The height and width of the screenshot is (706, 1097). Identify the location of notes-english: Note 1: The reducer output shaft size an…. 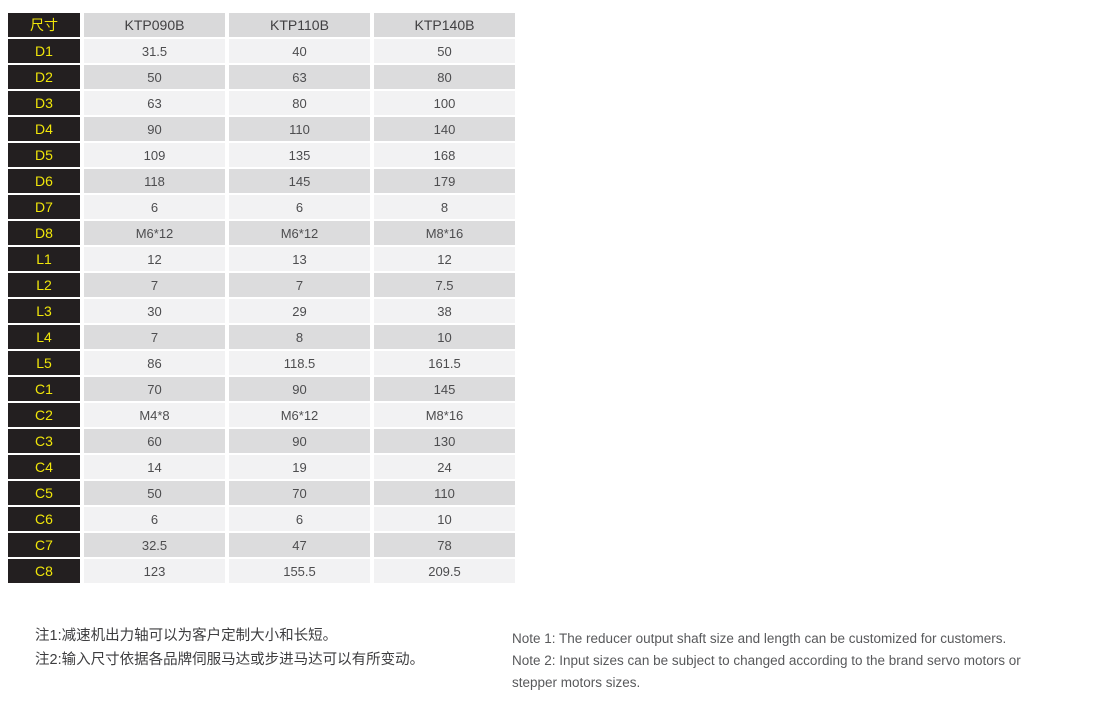
(784, 661).